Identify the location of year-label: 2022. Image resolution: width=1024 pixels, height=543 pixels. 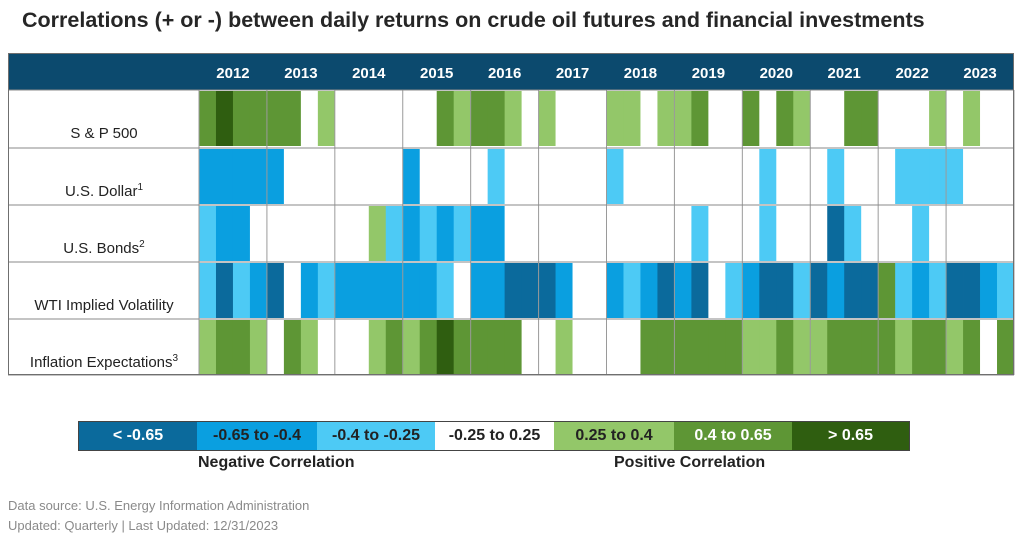
(911, 73).